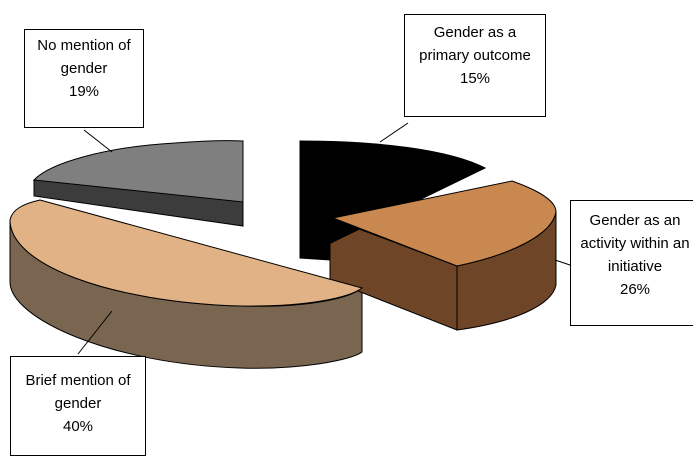 This screenshot has width=693, height=456. I want to click on leader-line-no-mention, so click(98, 141).